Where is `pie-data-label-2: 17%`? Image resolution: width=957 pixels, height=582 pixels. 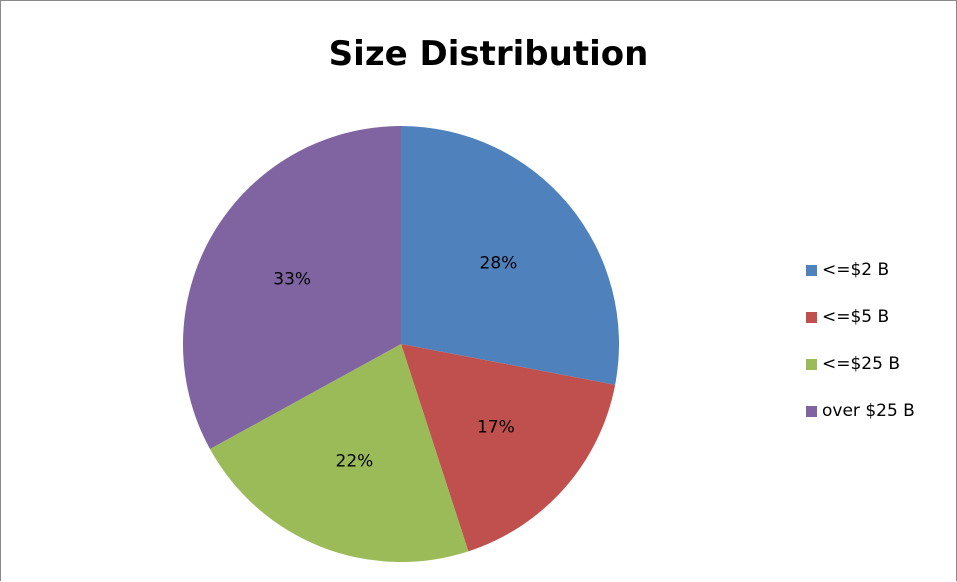
pie-data-label-2: 17% is located at coordinates (496, 428).